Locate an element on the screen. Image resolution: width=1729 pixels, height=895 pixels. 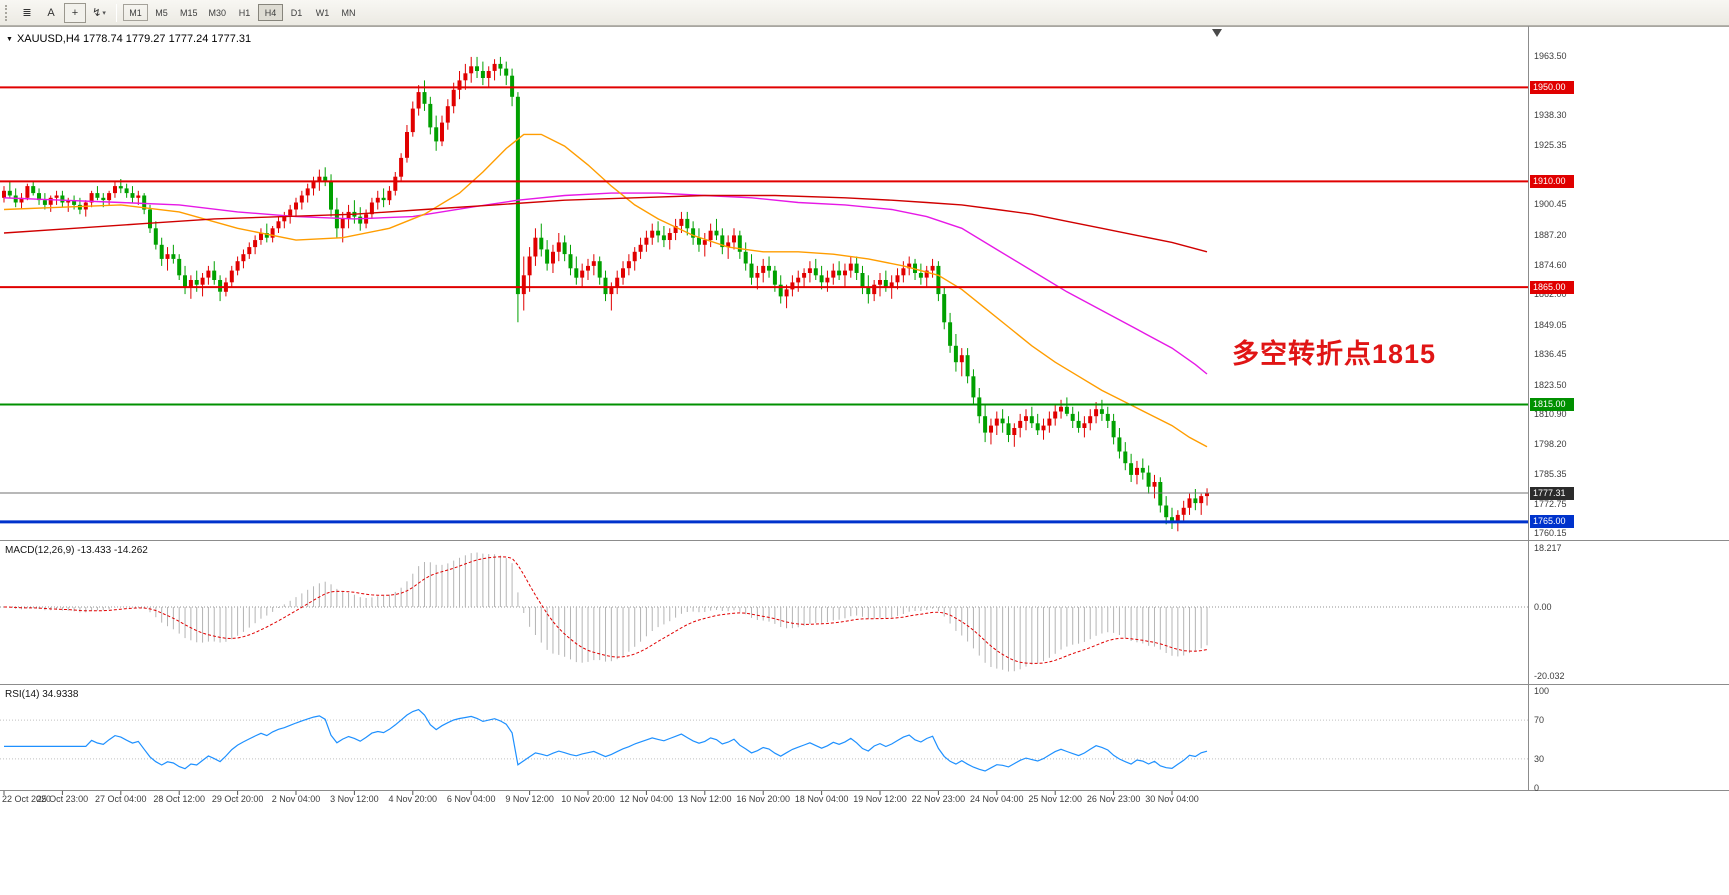
timeframe-button-d1: D1 is located at coordinates (296, 12).